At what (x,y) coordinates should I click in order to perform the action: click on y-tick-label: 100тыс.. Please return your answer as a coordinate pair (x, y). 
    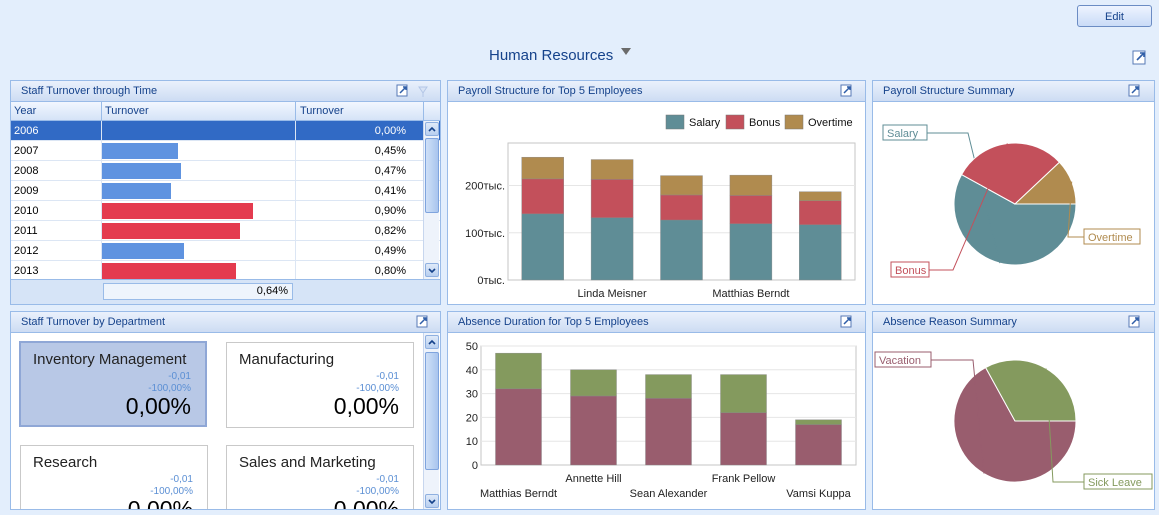
    Looking at the image, I should click on (485, 234).